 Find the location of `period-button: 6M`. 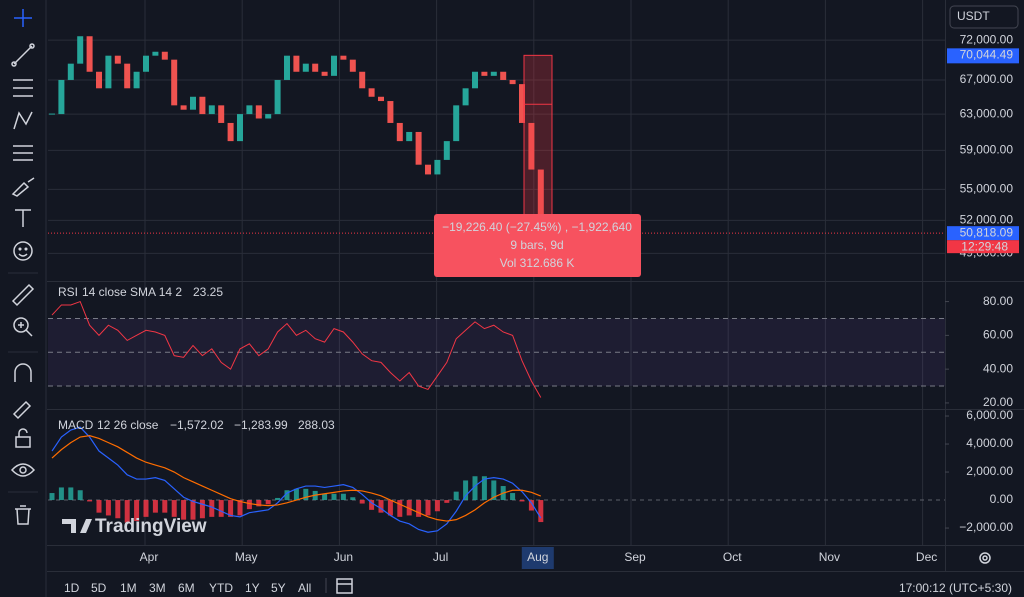

period-button: 6M is located at coordinates (186, 588).